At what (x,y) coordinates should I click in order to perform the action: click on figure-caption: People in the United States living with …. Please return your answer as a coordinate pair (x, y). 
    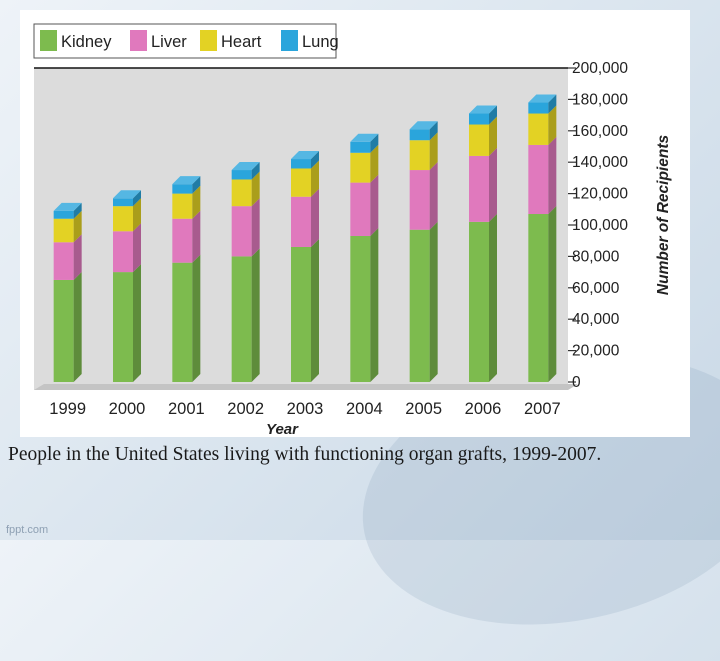
    Looking at the image, I should click on (305, 454).